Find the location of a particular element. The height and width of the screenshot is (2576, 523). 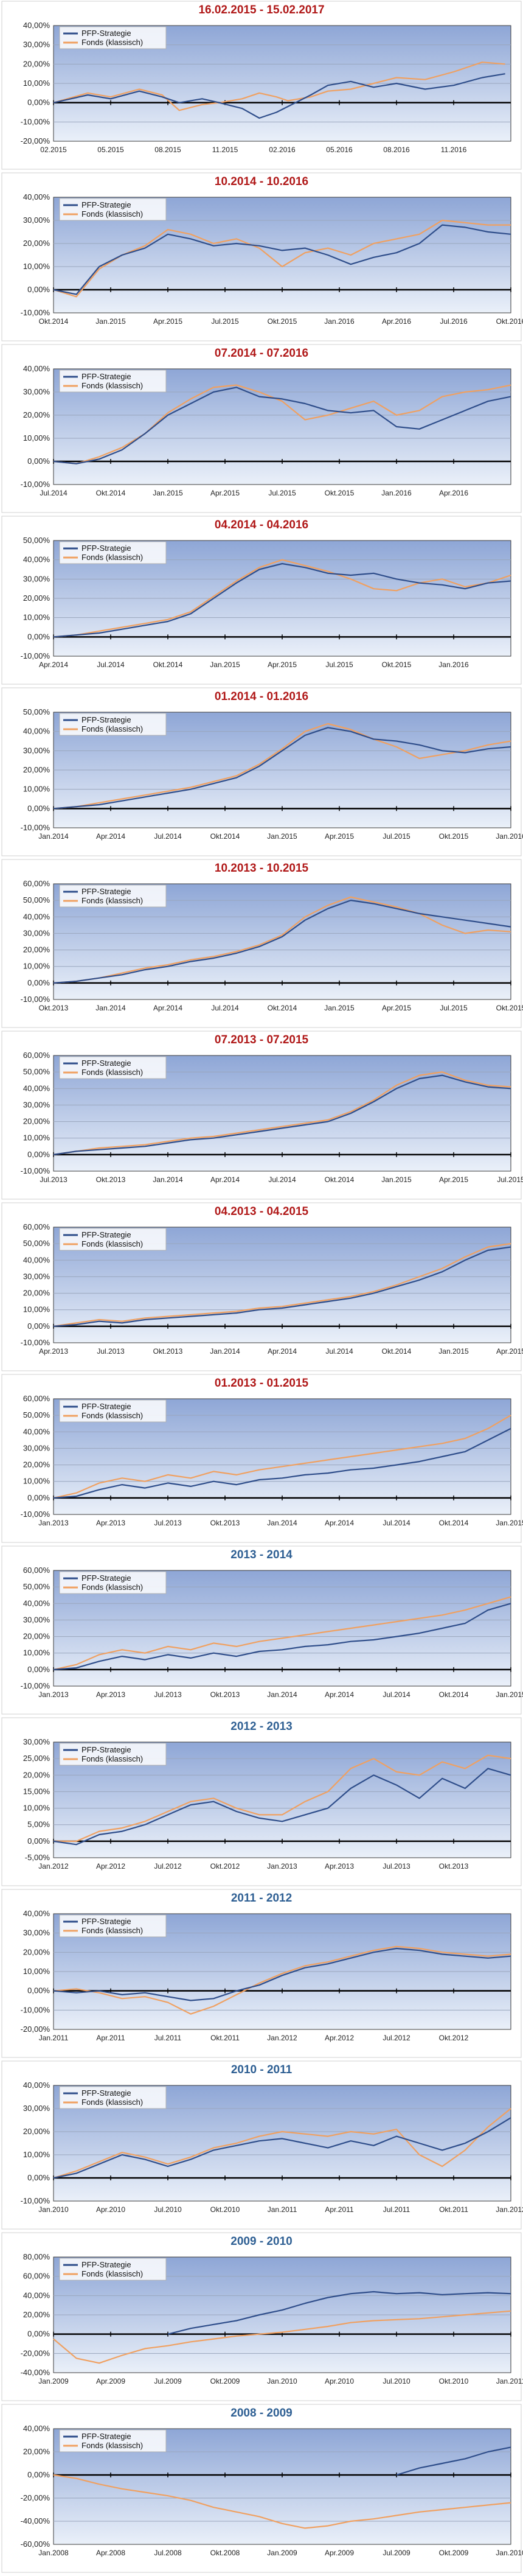

y-tick-label: 15,00% is located at coordinates (37, 1791).